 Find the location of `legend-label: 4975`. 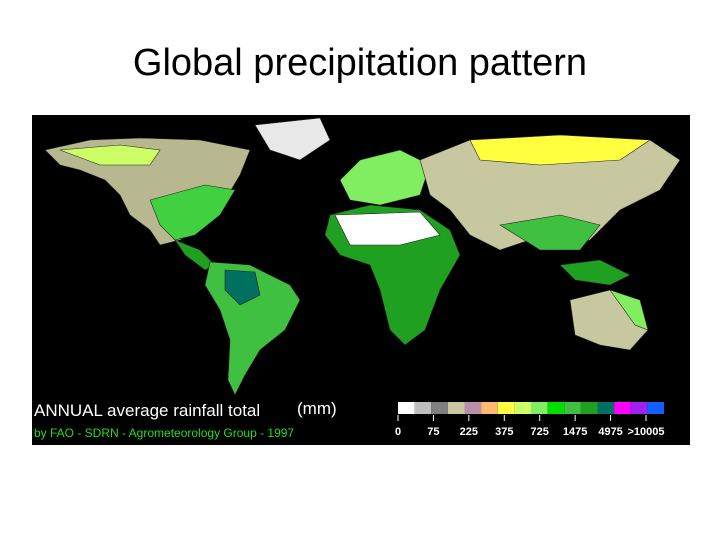

legend-label: 4975 is located at coordinates (610, 432).